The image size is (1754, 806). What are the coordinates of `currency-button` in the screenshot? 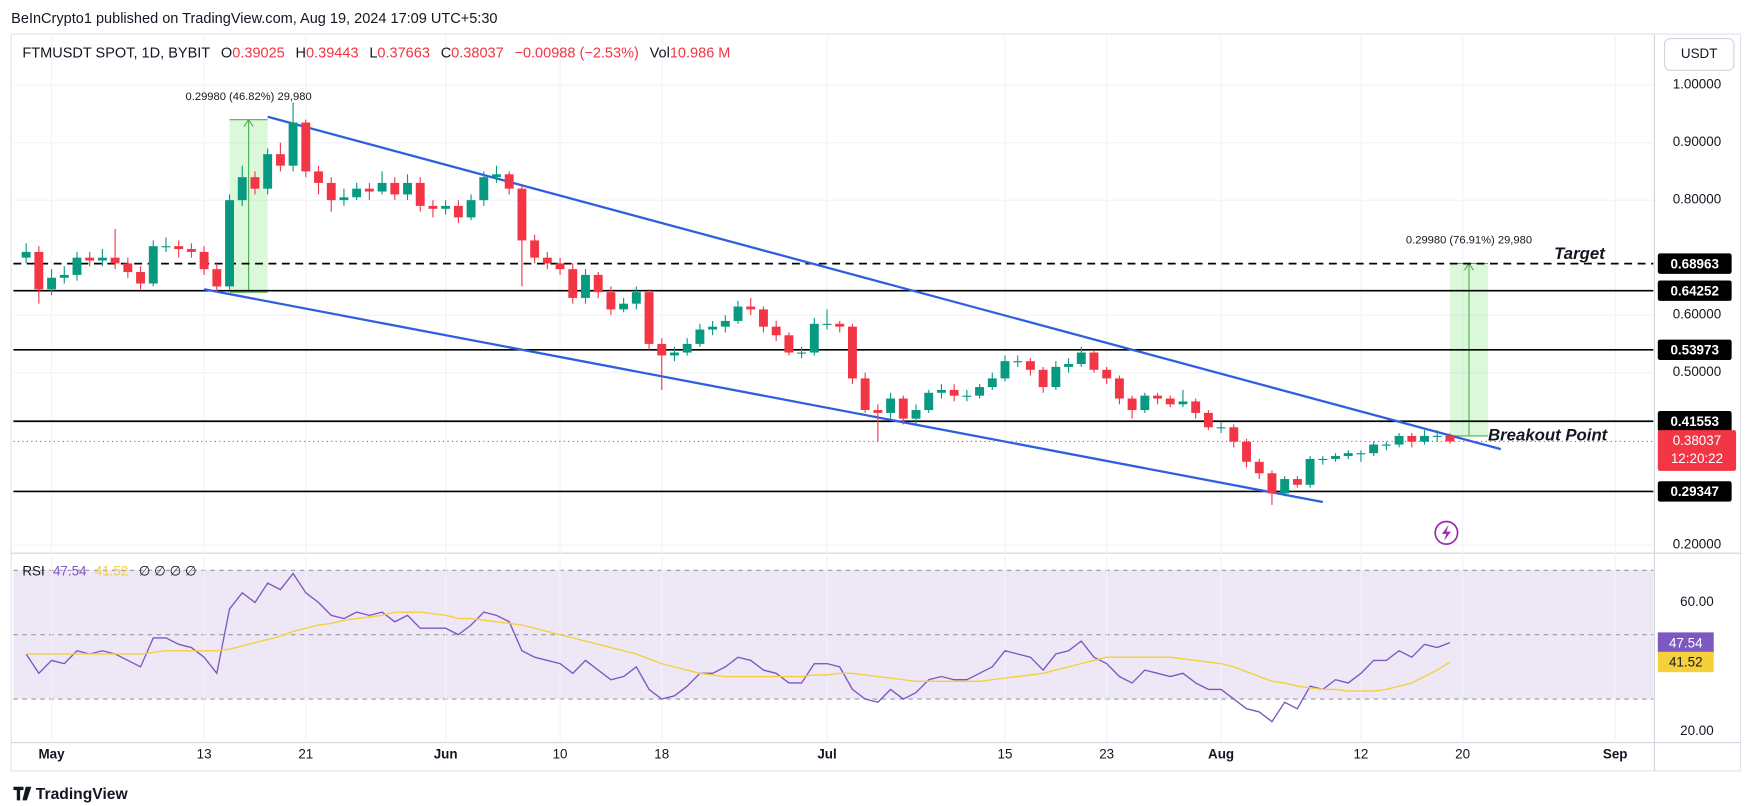 It's located at (1699, 54).